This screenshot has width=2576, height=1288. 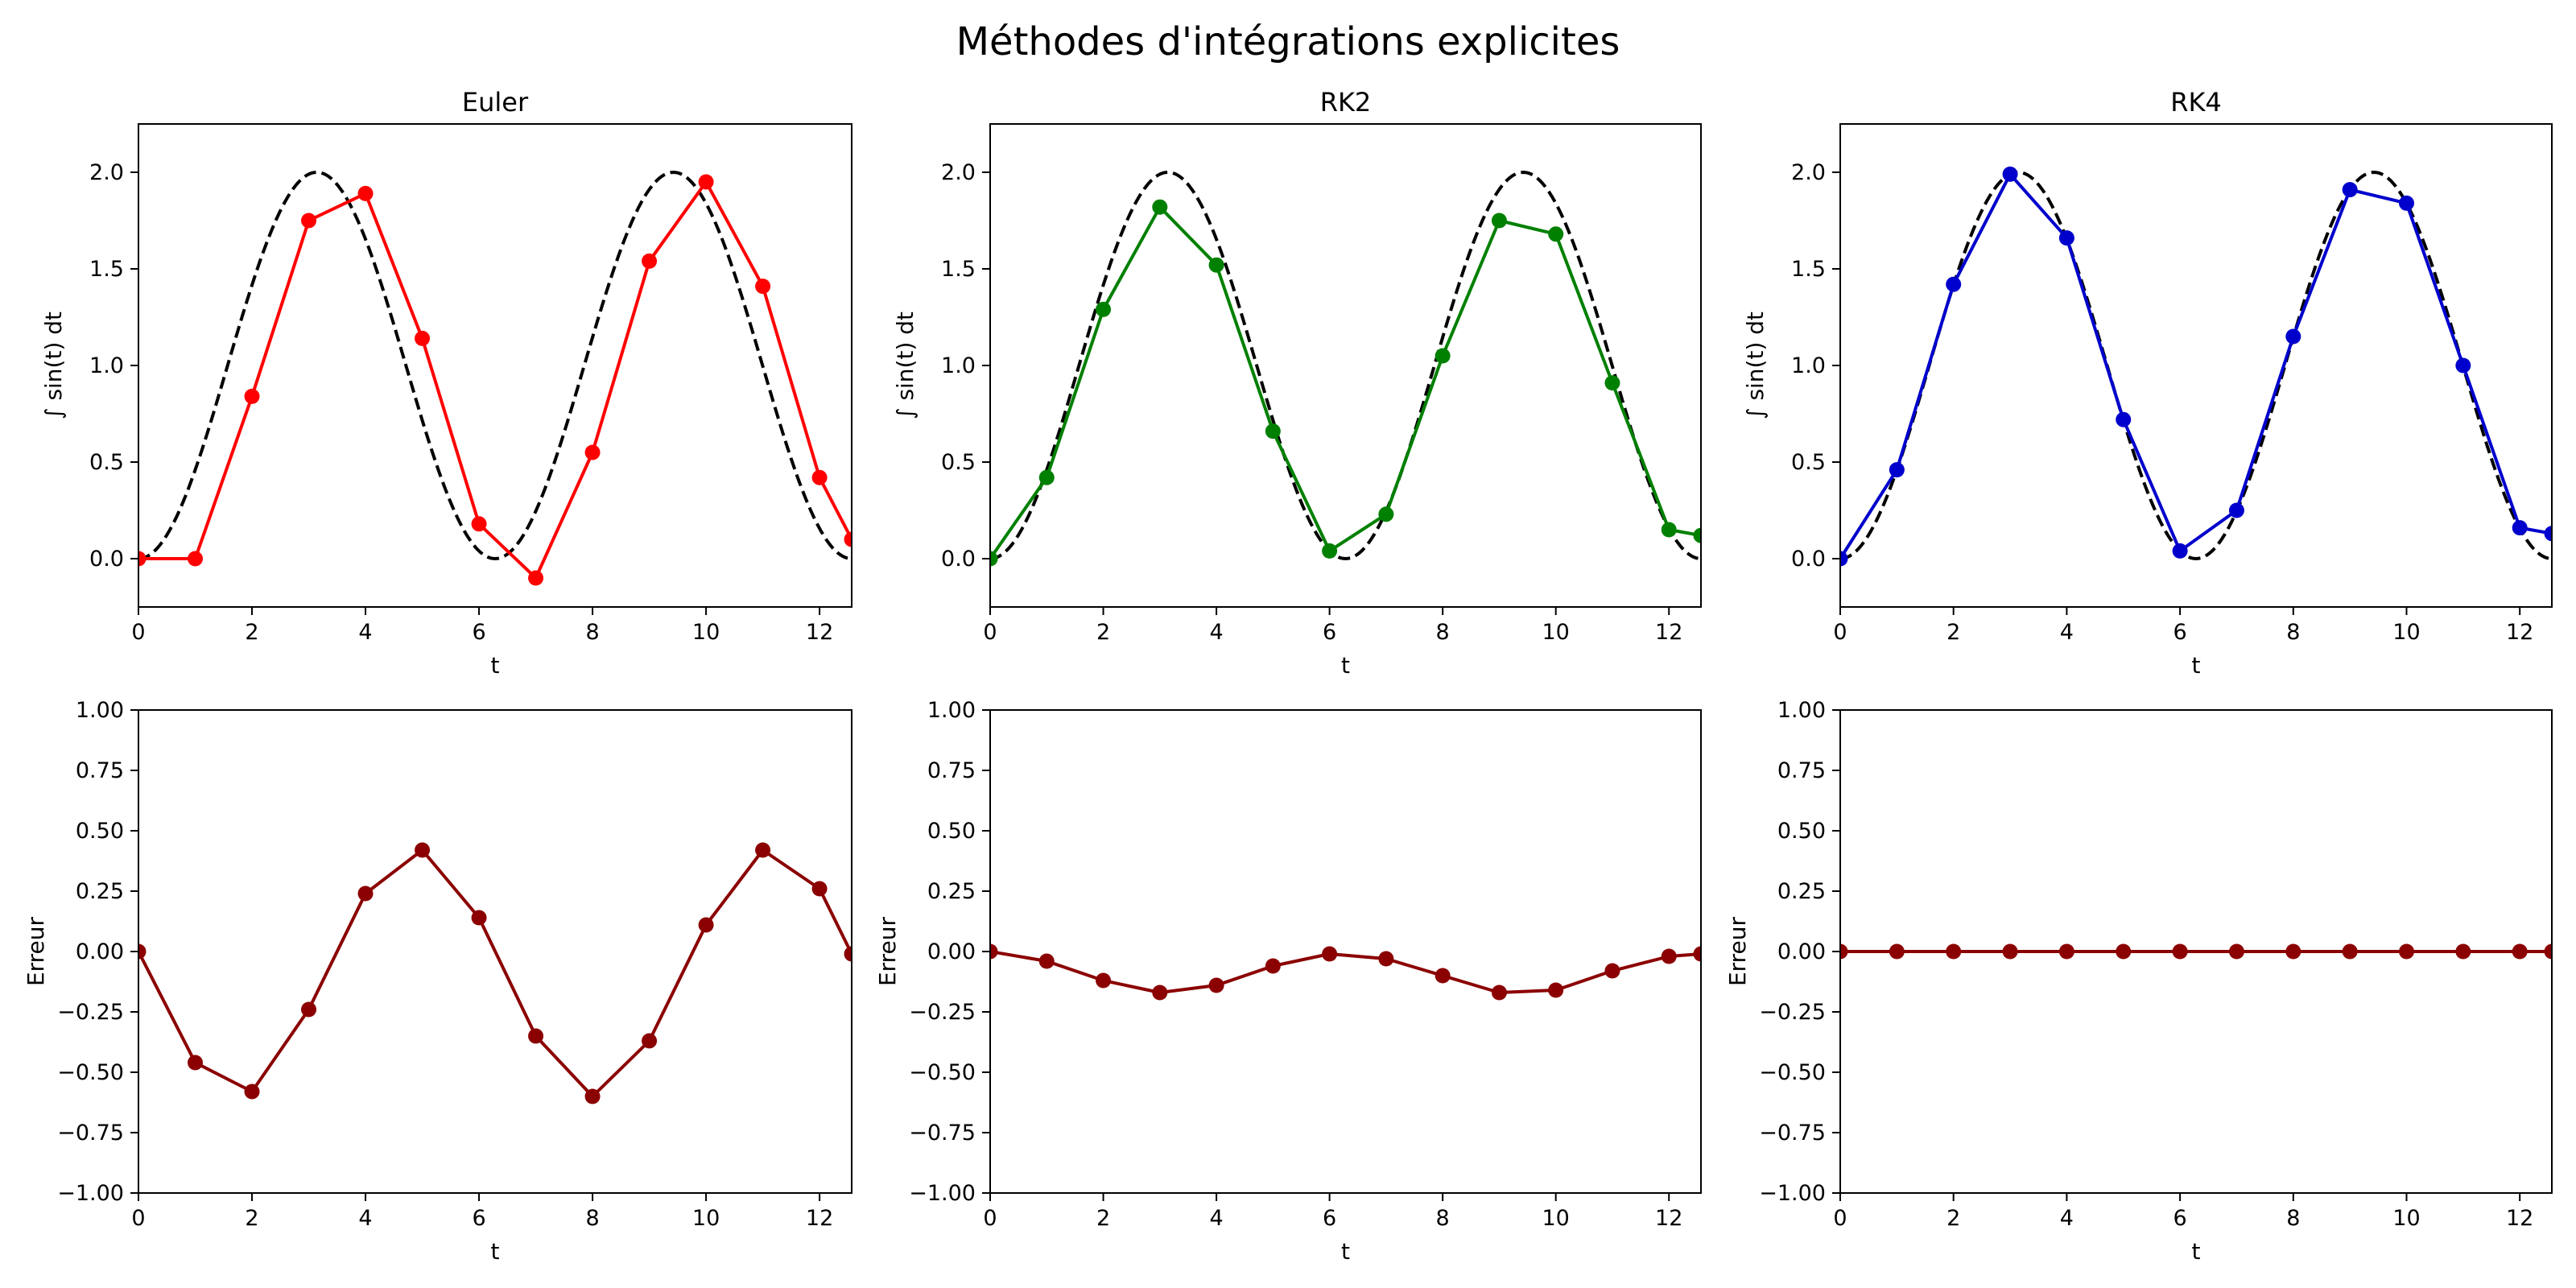 What do you see at coordinates (90, 1133) in the screenshot?
I see `y-tick-label: −0.75` at bounding box center [90, 1133].